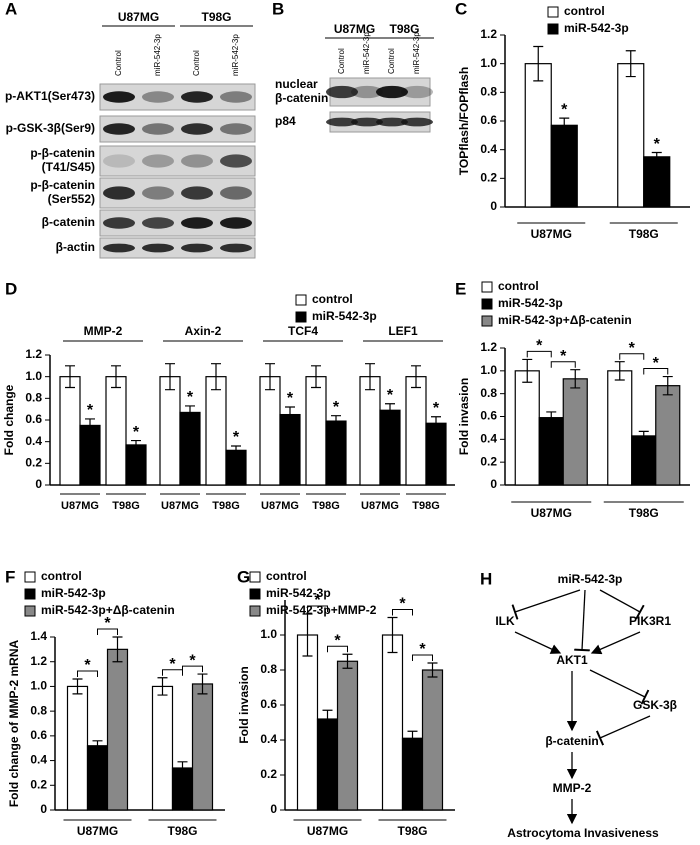 This screenshot has width=700, height=845. I want to click on node: MMP-2, so click(572, 788).